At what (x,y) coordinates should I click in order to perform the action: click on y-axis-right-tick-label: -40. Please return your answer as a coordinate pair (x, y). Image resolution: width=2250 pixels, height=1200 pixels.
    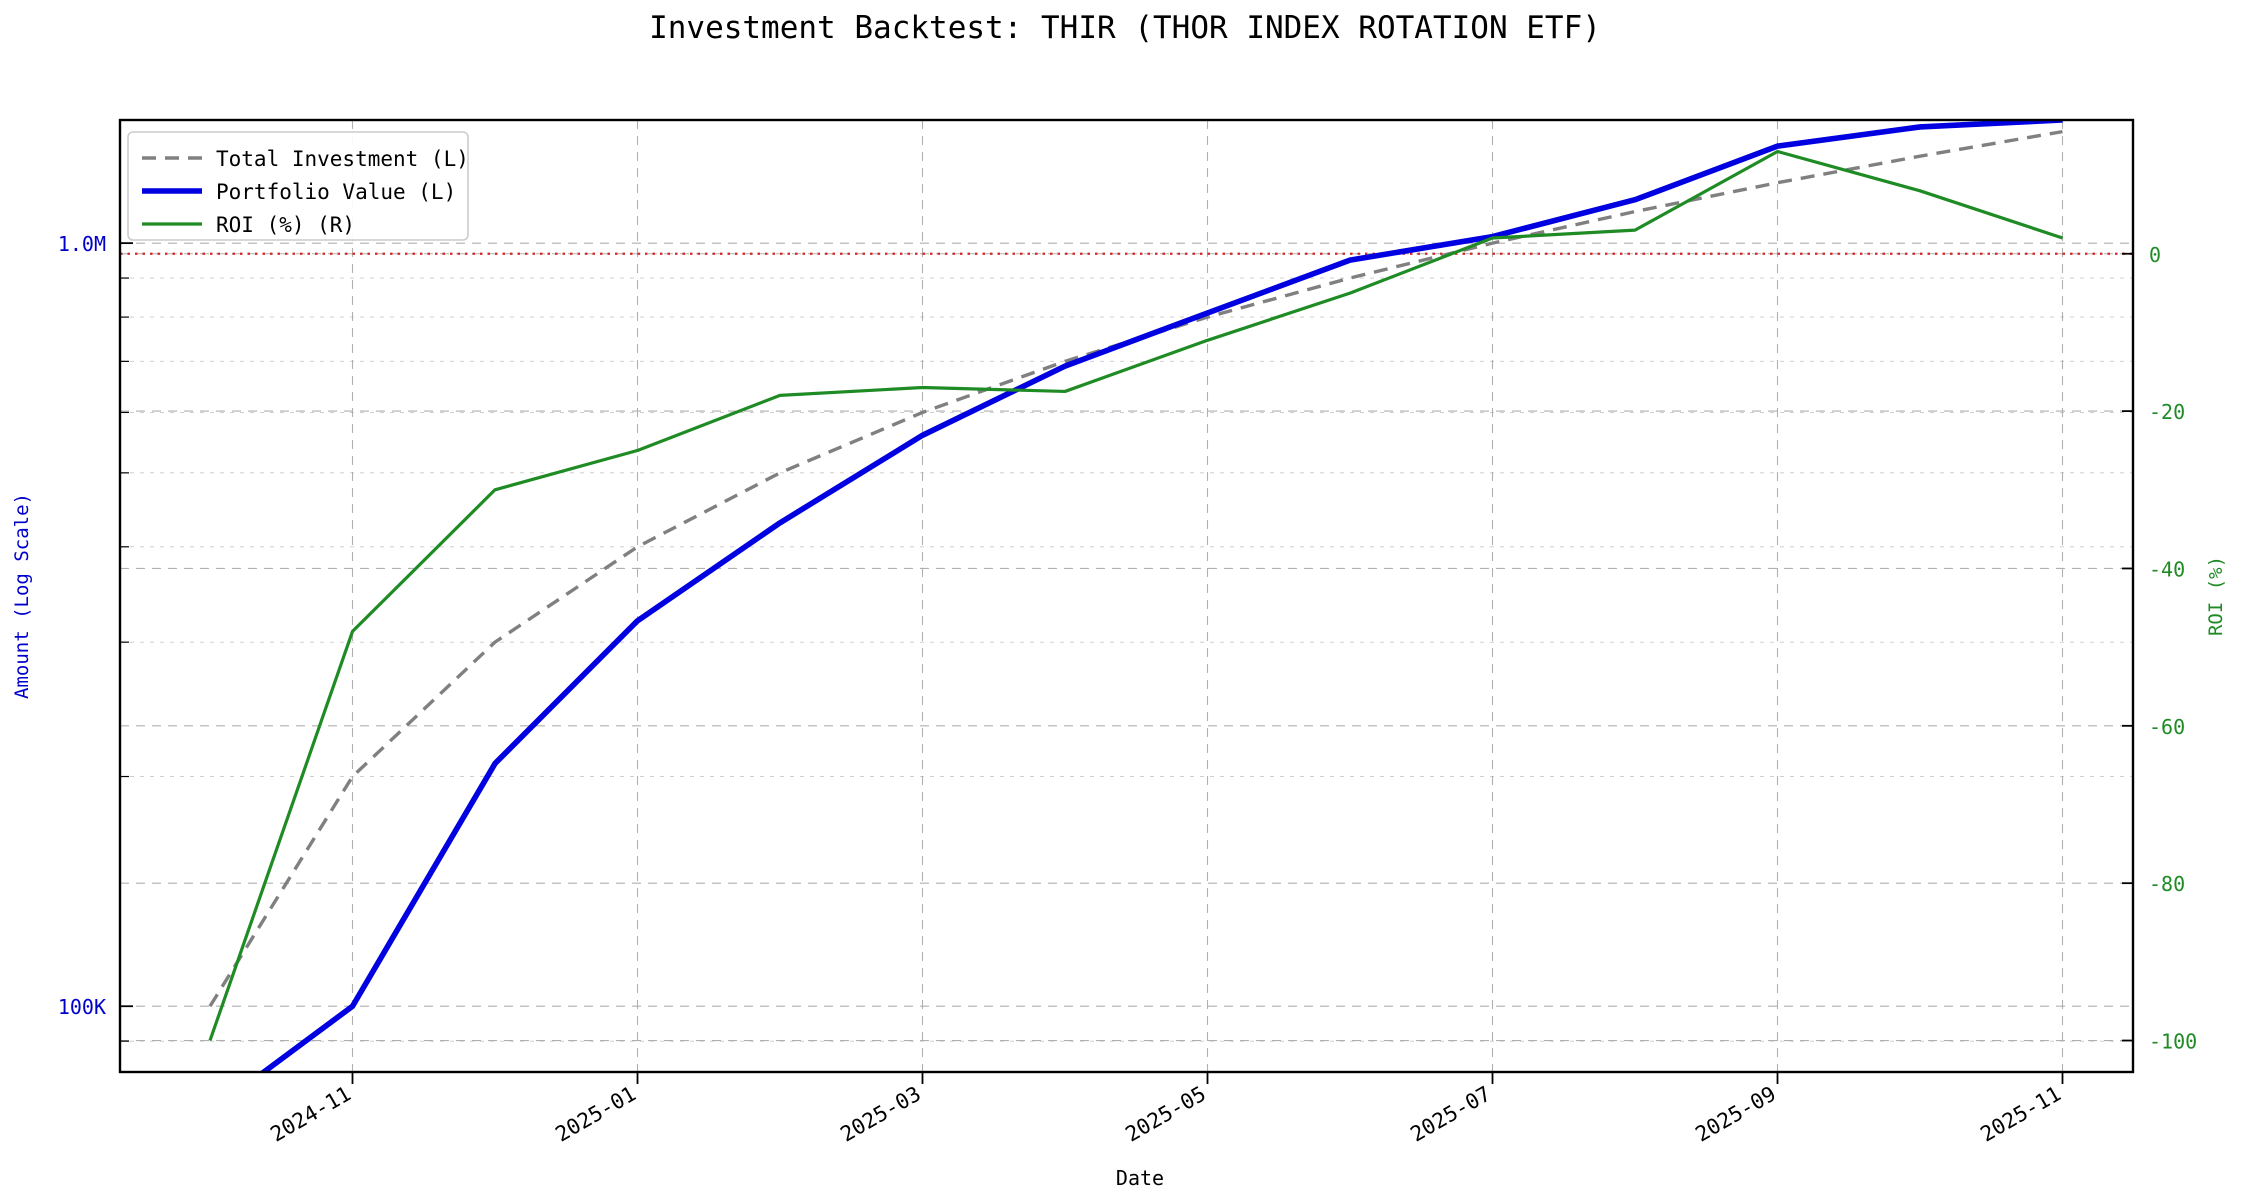
    Looking at the image, I should click on (2167, 569).